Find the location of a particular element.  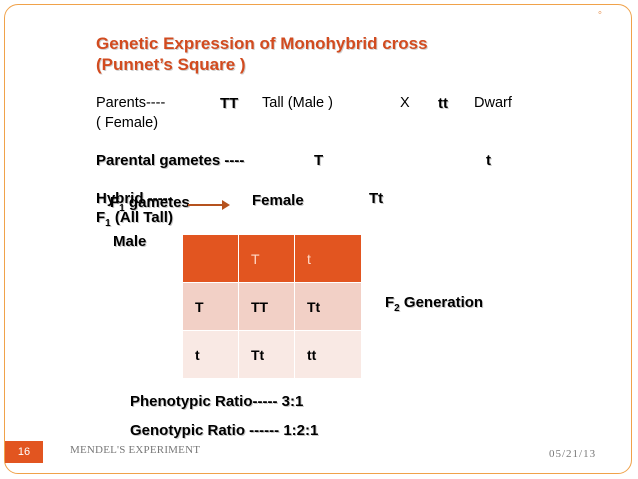

right-arrow-icon is located at coordinates (209, 205).